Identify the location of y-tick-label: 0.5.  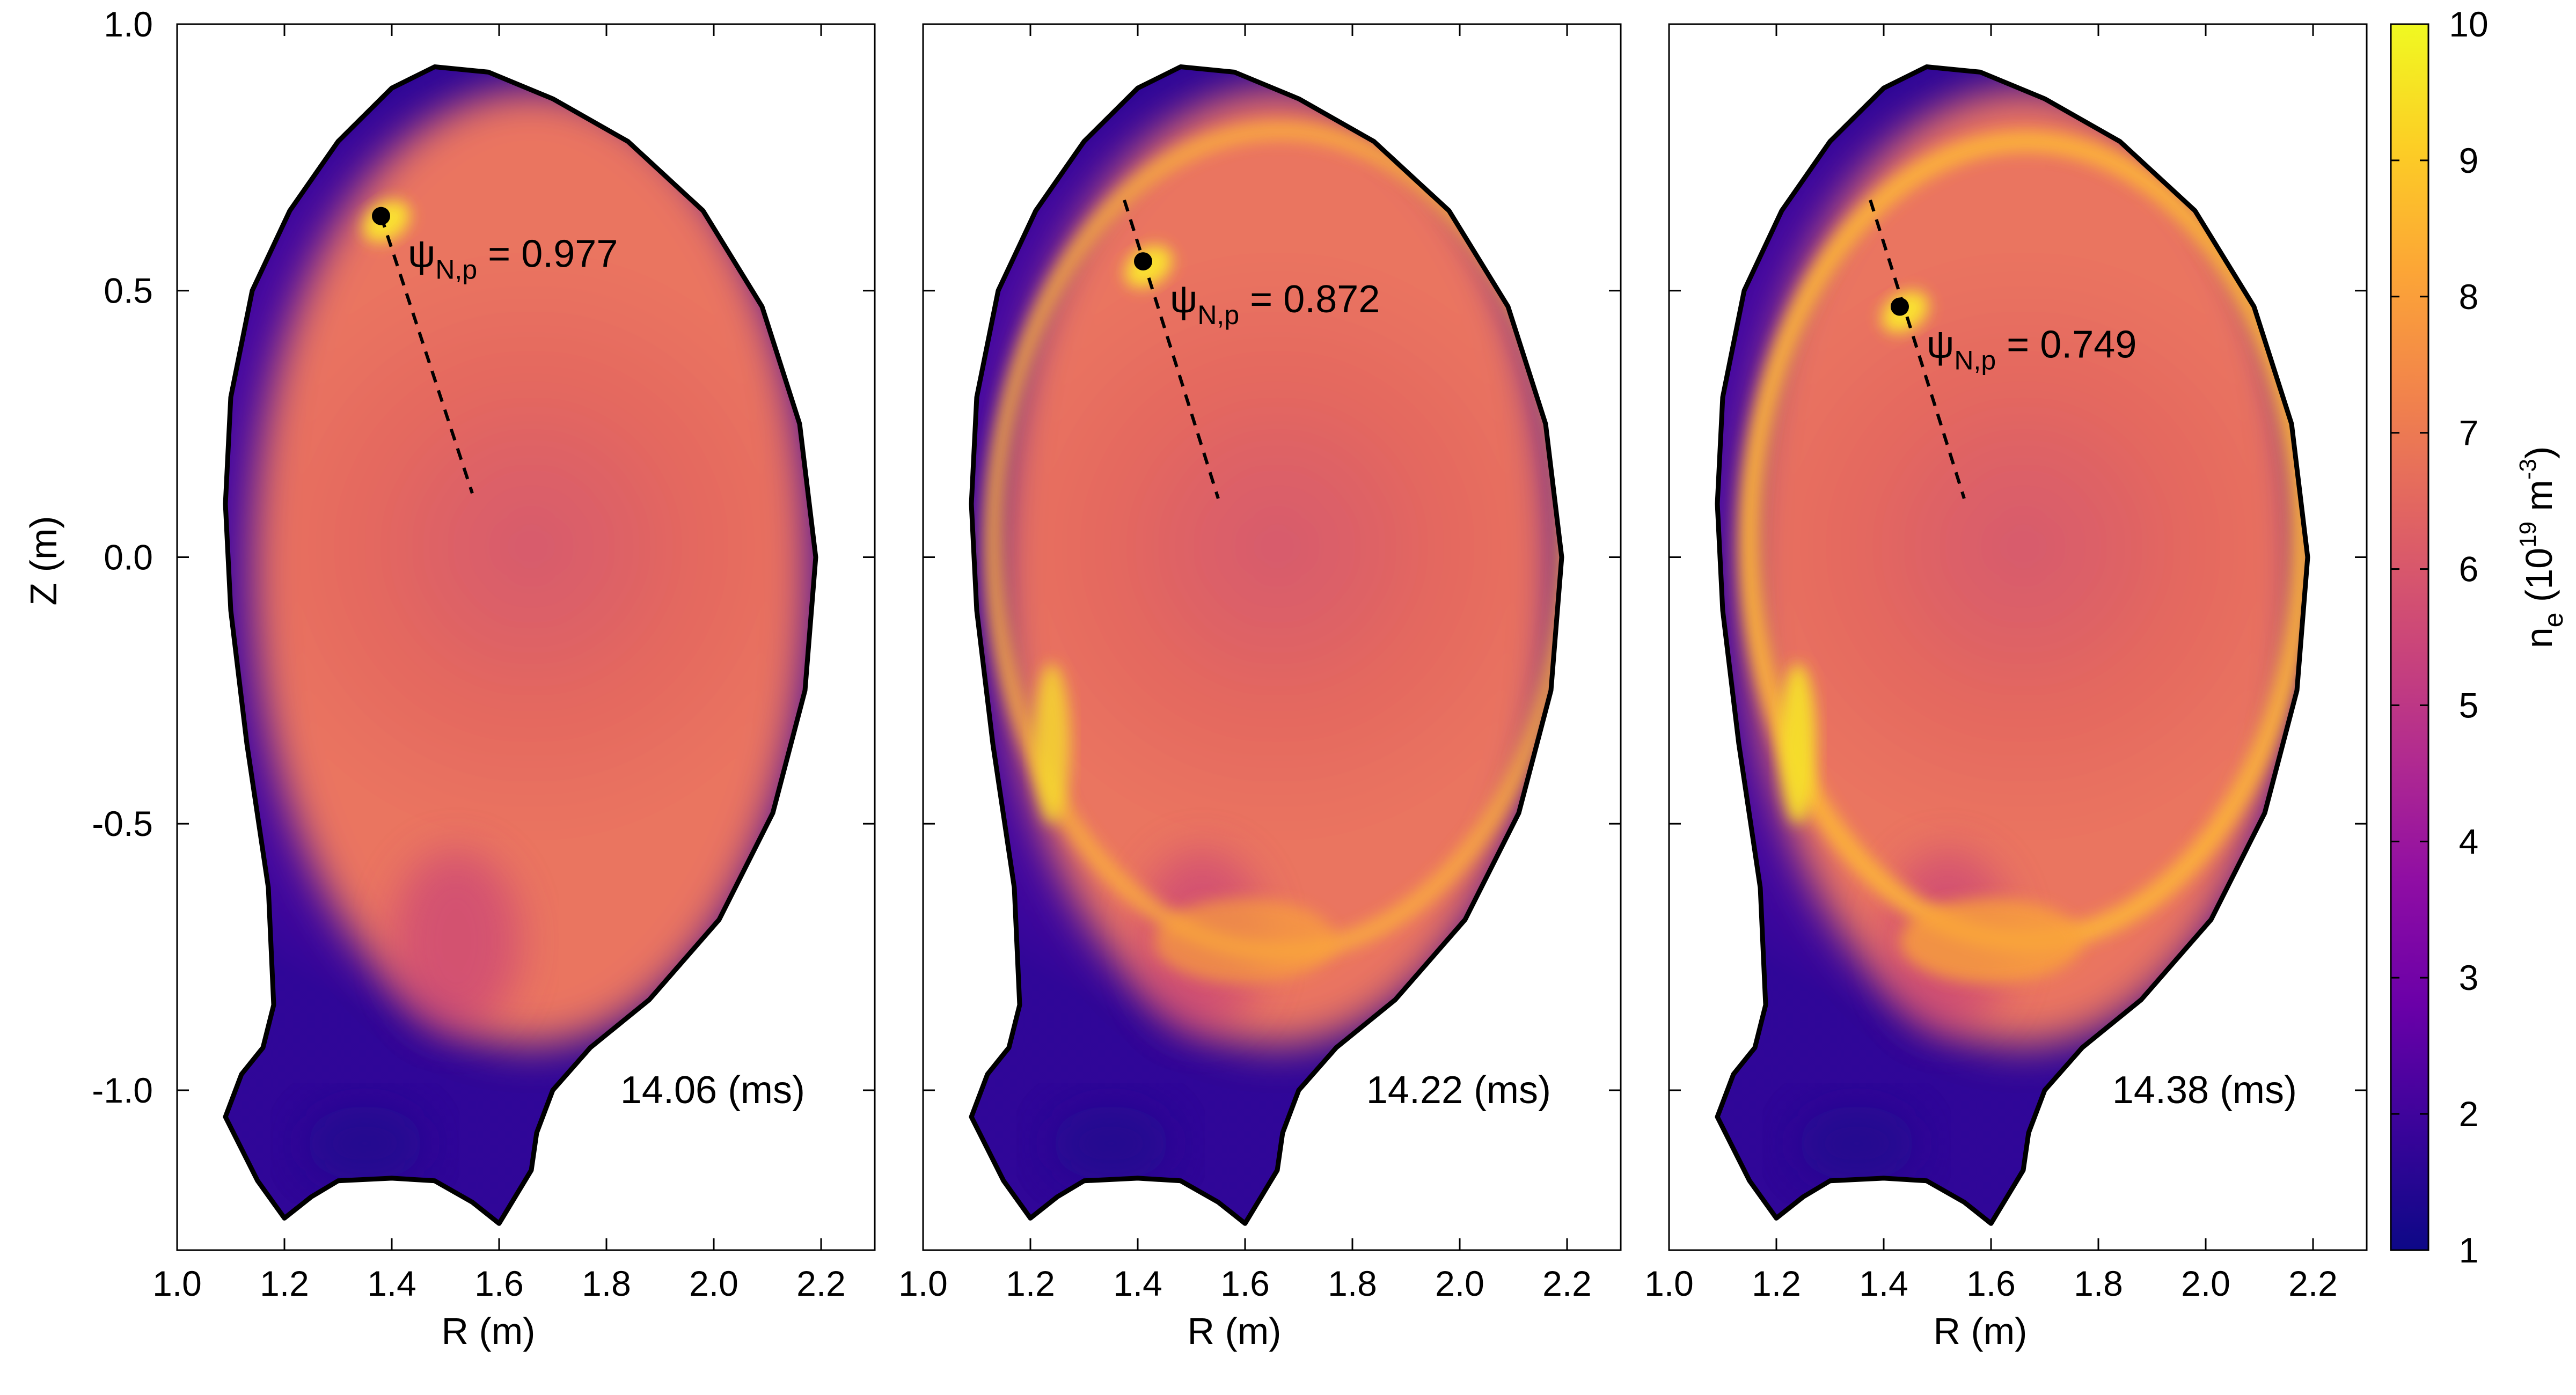
(128, 291).